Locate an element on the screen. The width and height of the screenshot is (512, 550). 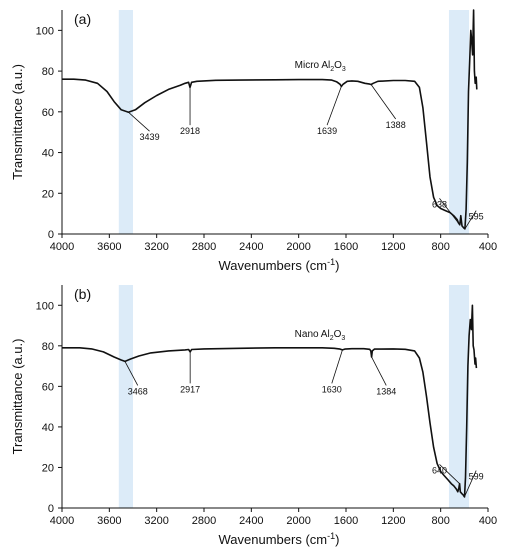
sample-label: Micro Al2O3 is located at coordinates (320, 66).